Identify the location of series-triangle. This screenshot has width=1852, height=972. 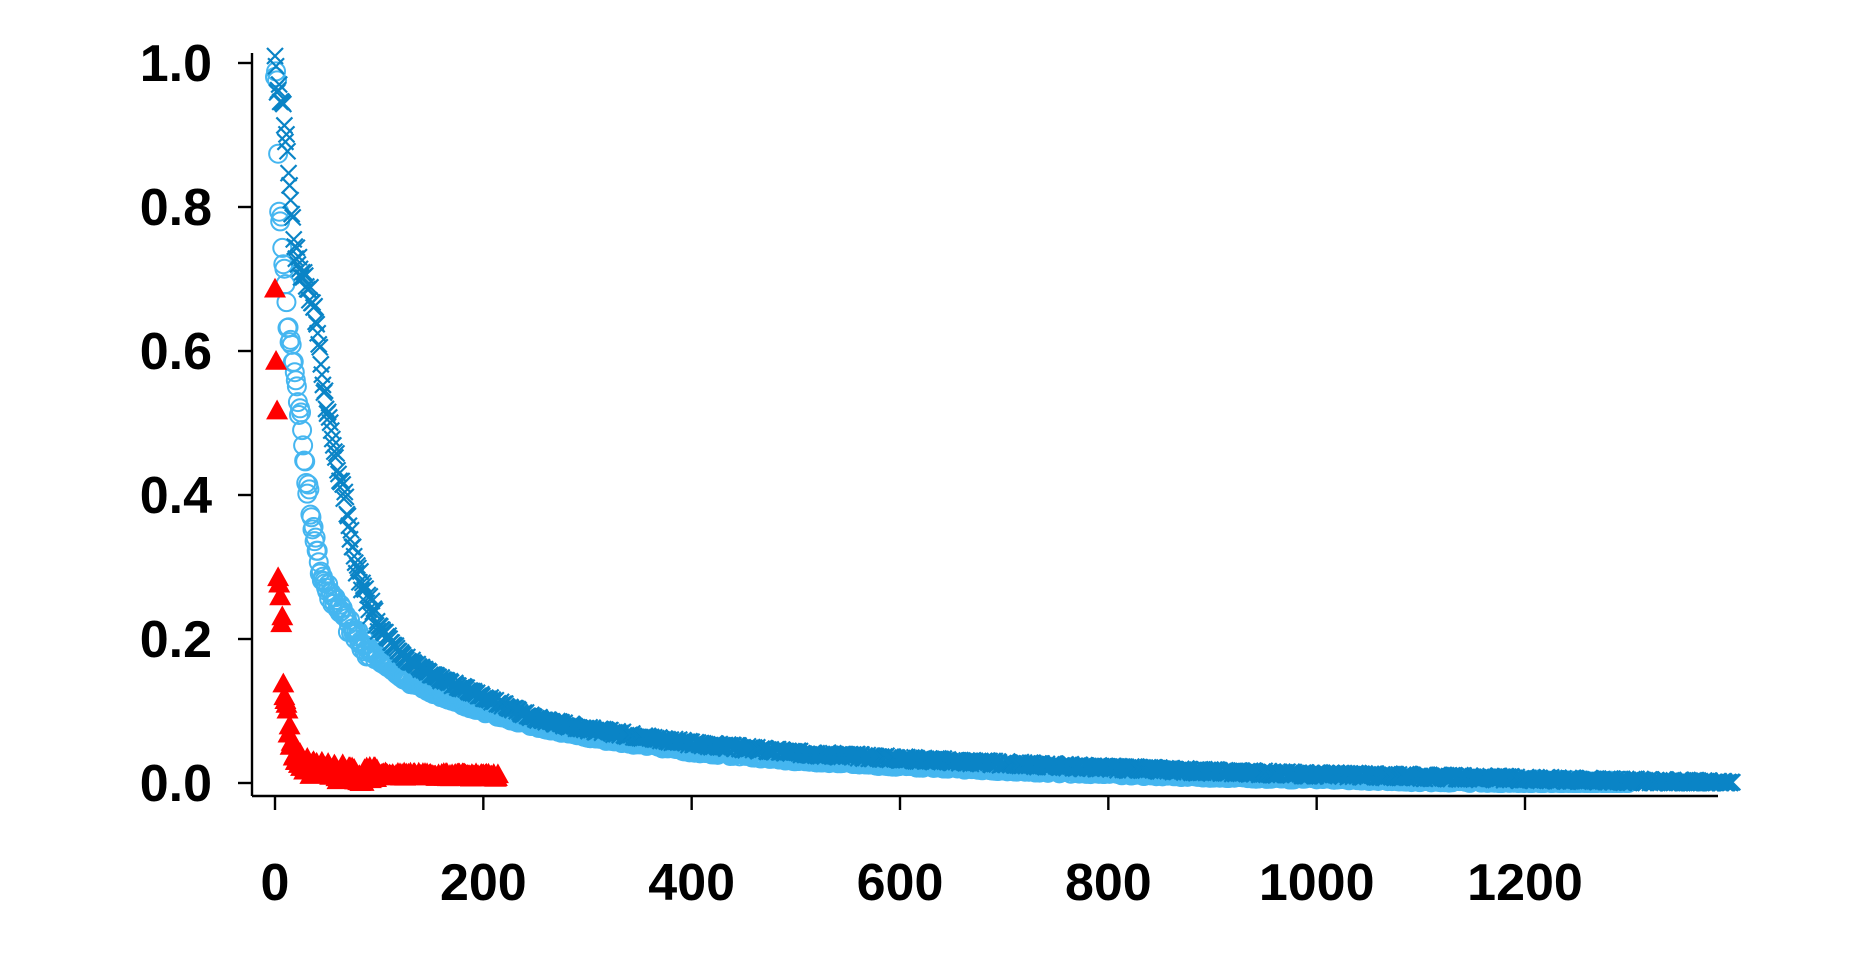
(386, 534).